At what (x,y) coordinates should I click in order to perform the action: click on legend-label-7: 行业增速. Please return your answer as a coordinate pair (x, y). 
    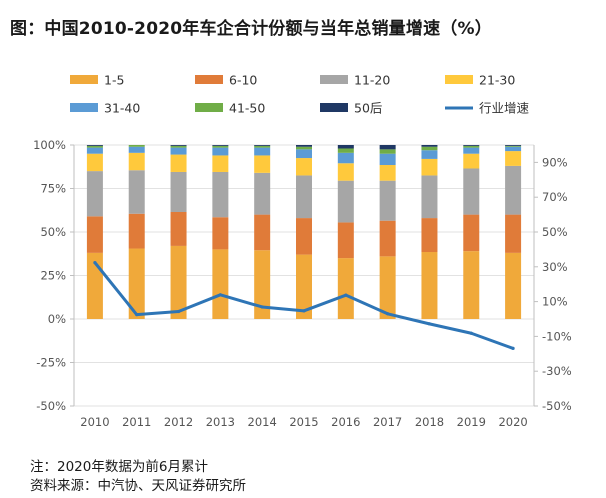
    Looking at the image, I should click on (504, 108).